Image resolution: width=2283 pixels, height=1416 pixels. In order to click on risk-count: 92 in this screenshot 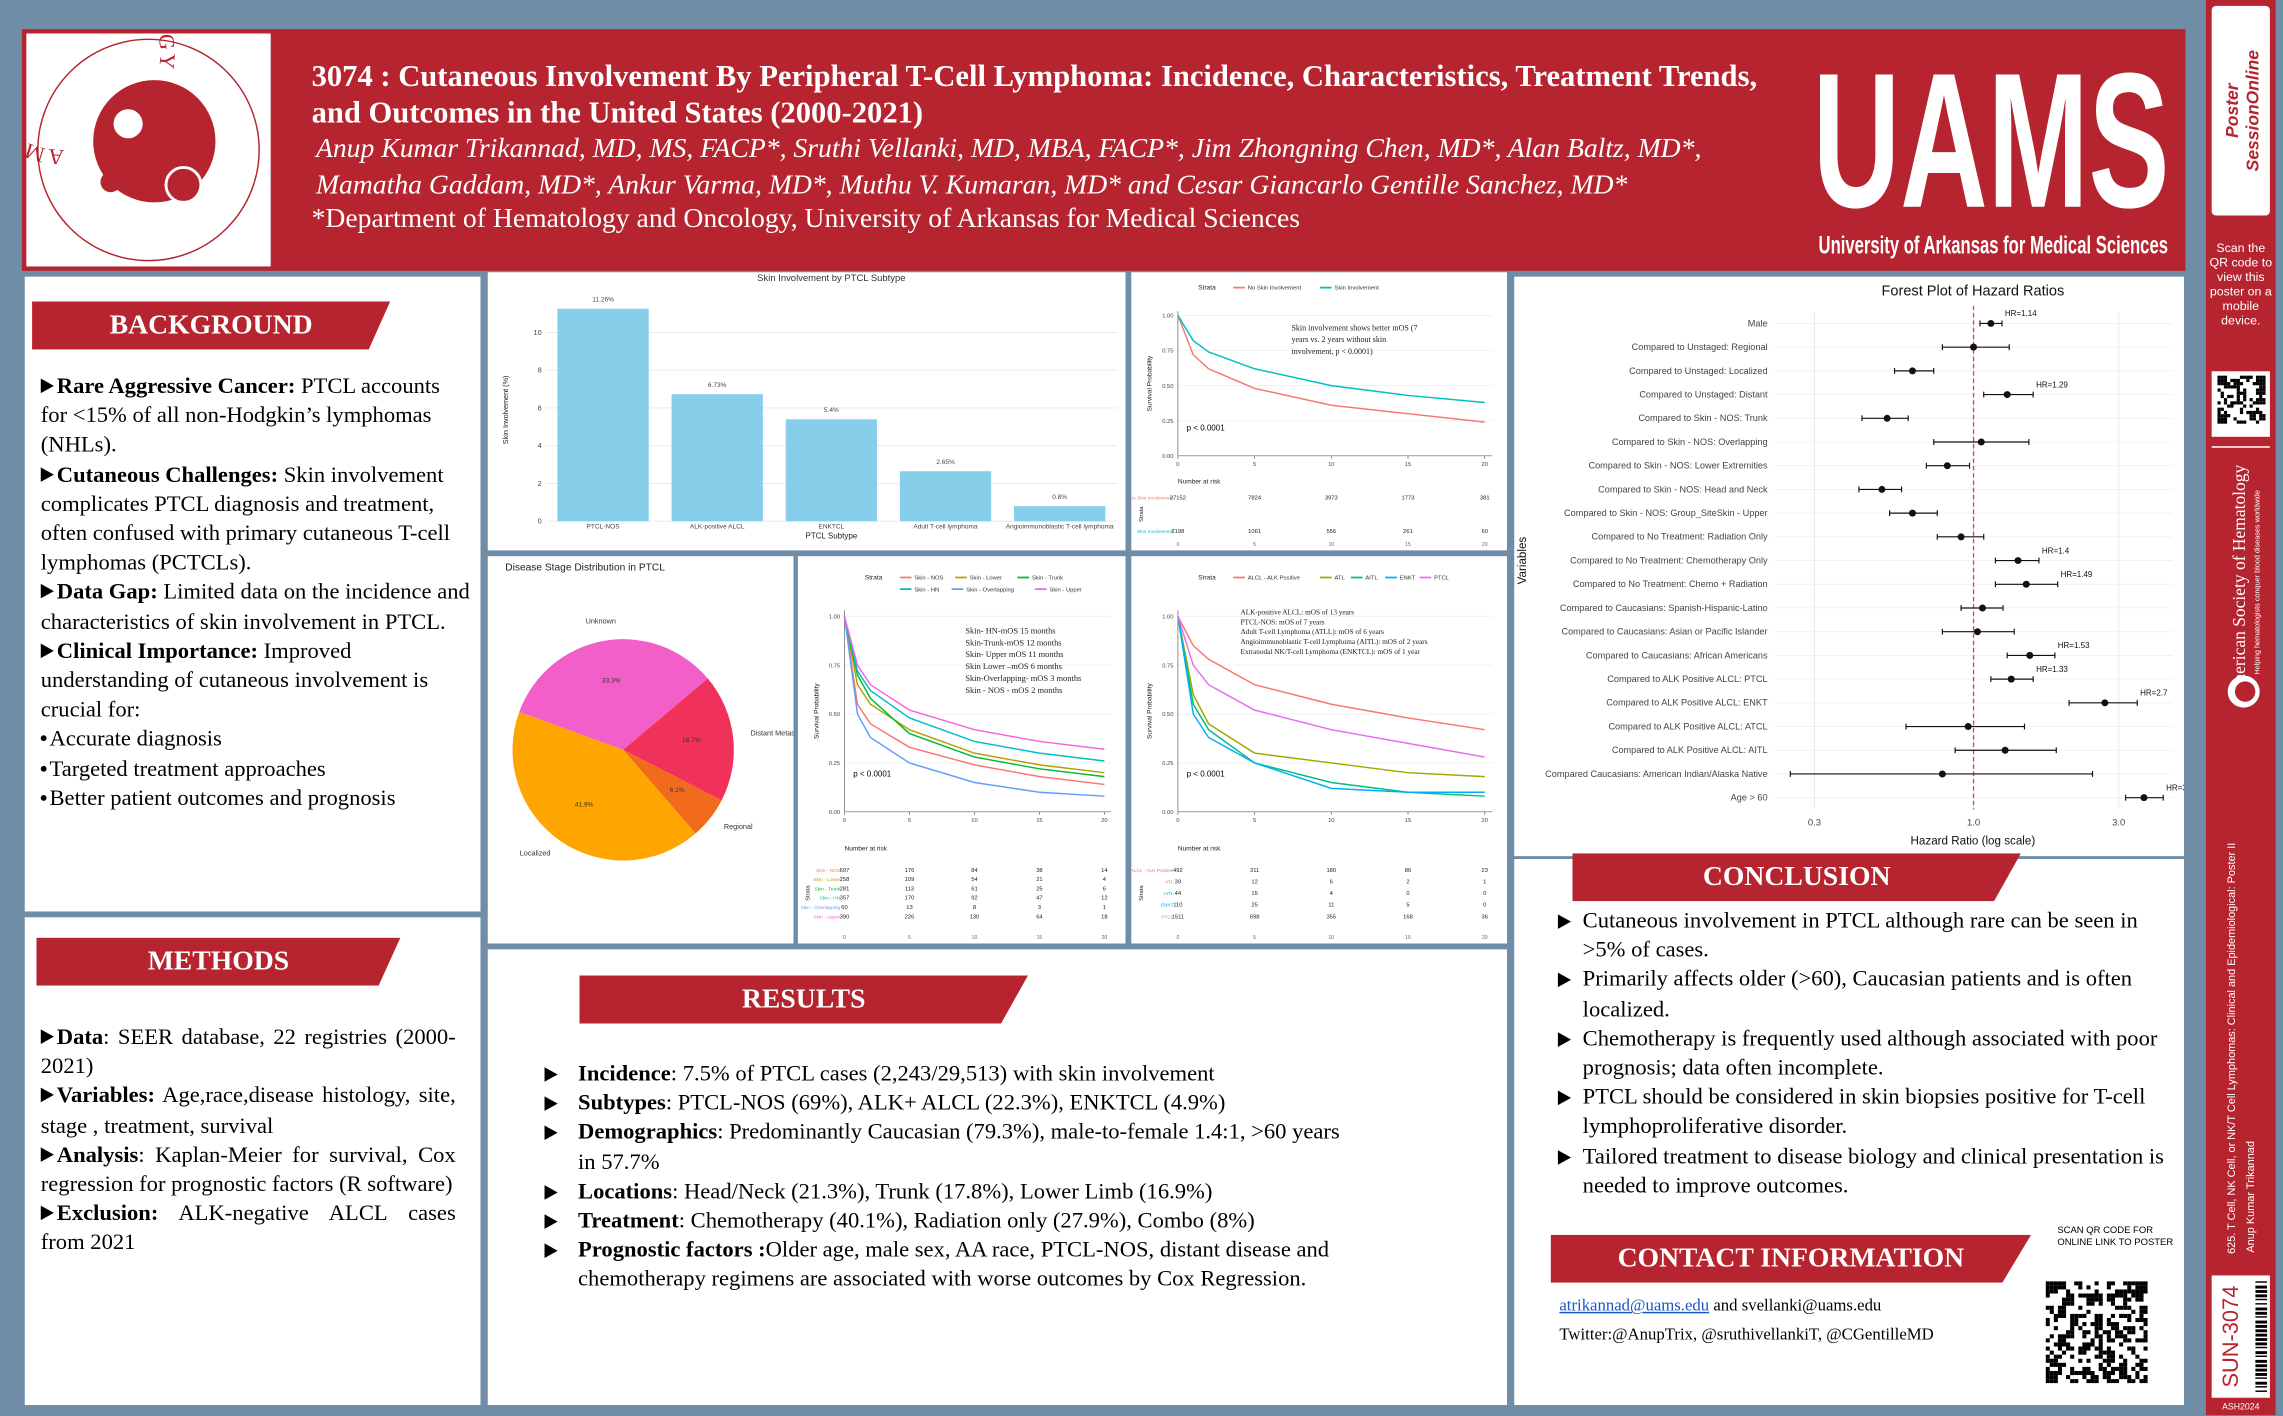, I will do `click(974, 899)`.